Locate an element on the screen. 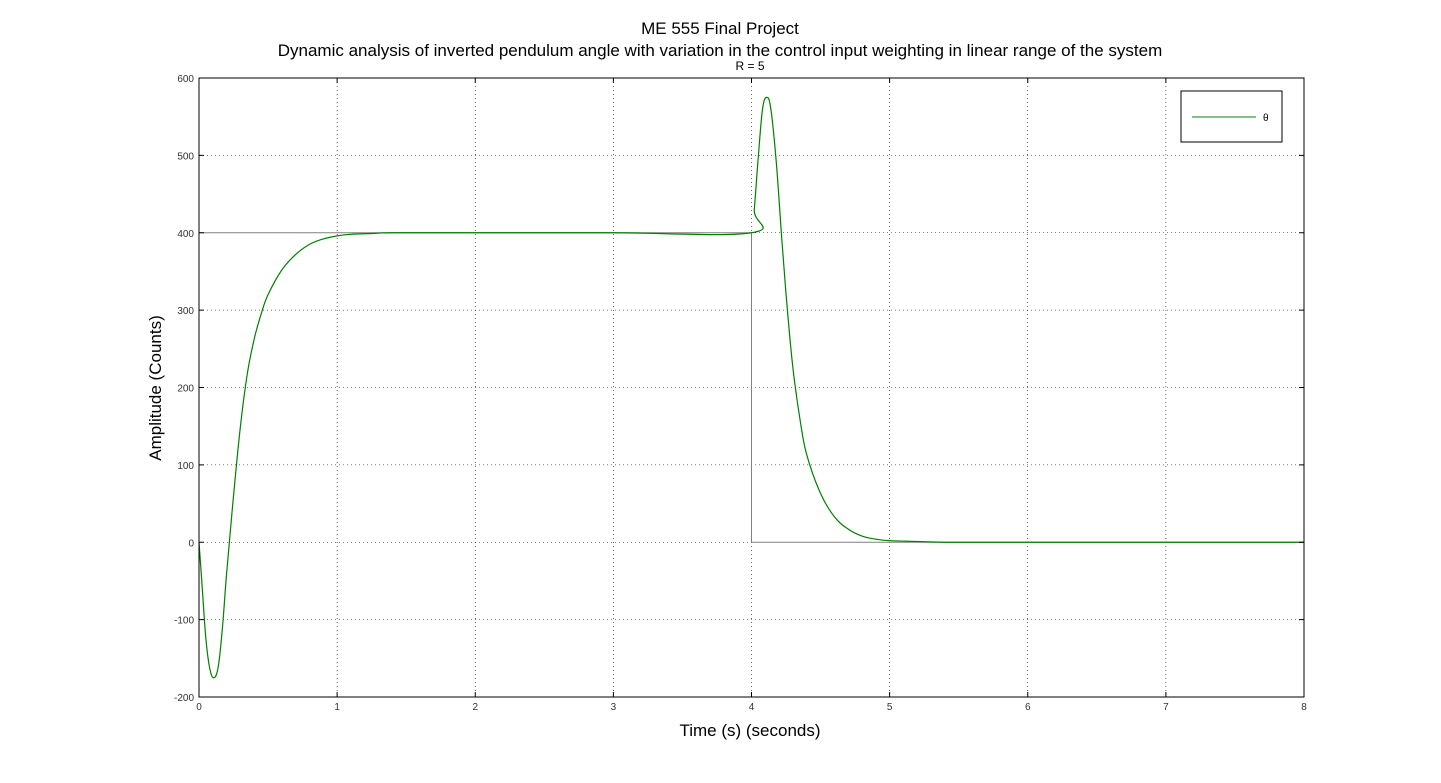  legend: θ is located at coordinates (1231, 116).